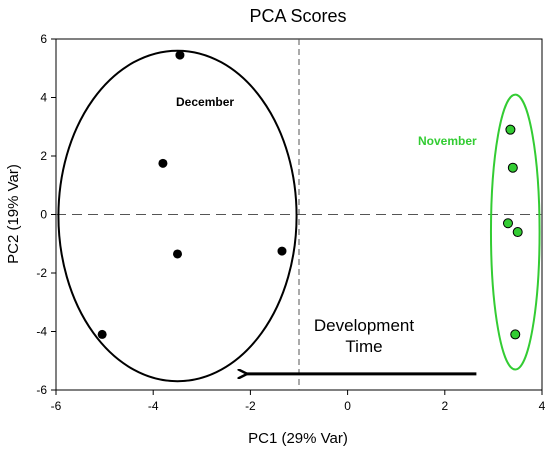 The height and width of the screenshot is (454, 550). What do you see at coordinates (364, 325) in the screenshot?
I see `annotation-line-1: Development` at bounding box center [364, 325].